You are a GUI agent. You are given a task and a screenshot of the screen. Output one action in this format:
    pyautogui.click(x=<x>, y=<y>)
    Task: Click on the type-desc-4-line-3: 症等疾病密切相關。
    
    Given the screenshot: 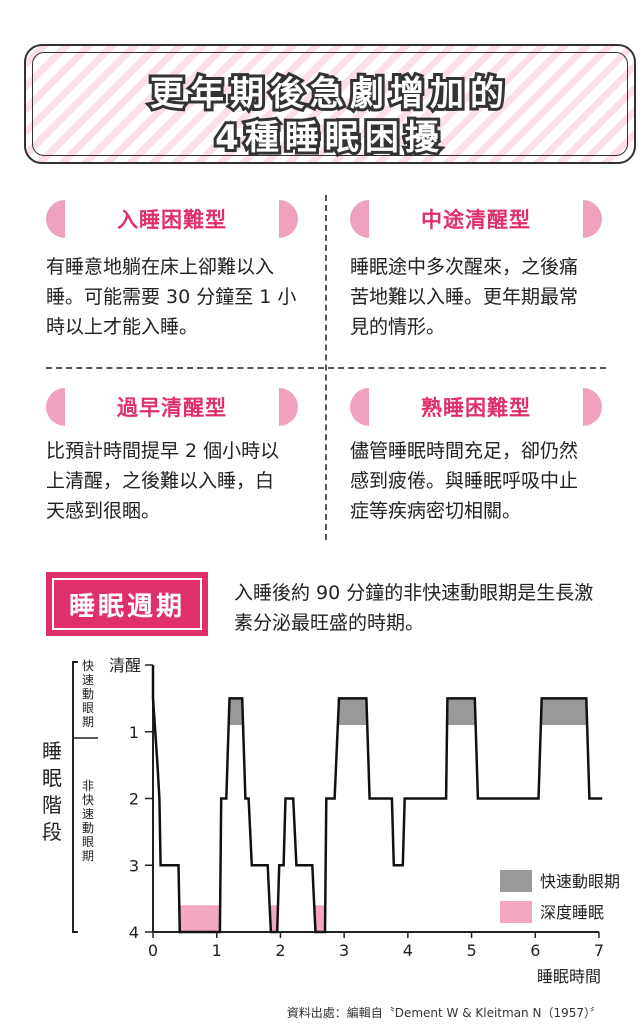 What is the action you would take?
    pyautogui.click(x=436, y=511)
    